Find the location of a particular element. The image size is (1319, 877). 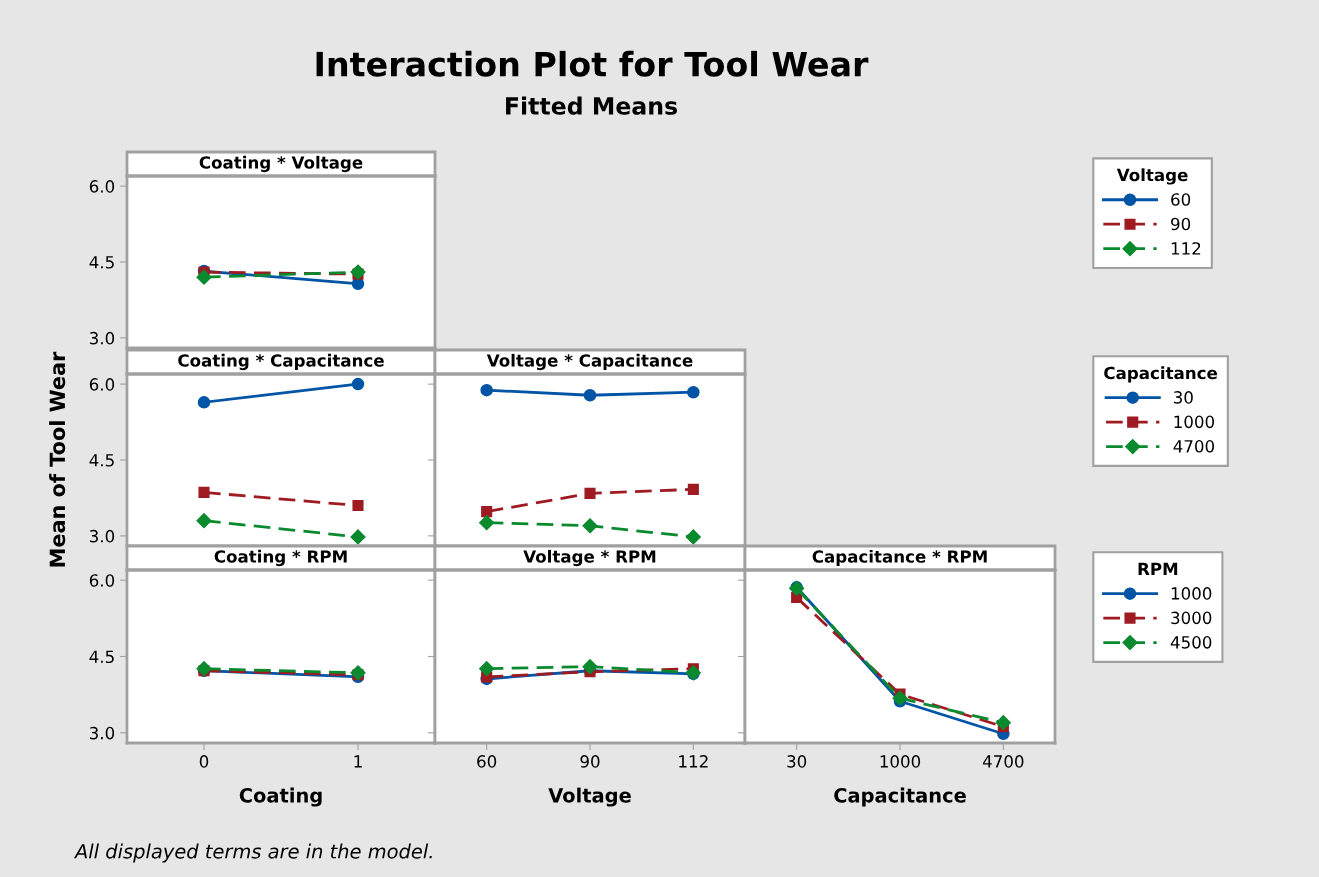

chart-title: Voltage * RPM is located at coordinates (589, 558).